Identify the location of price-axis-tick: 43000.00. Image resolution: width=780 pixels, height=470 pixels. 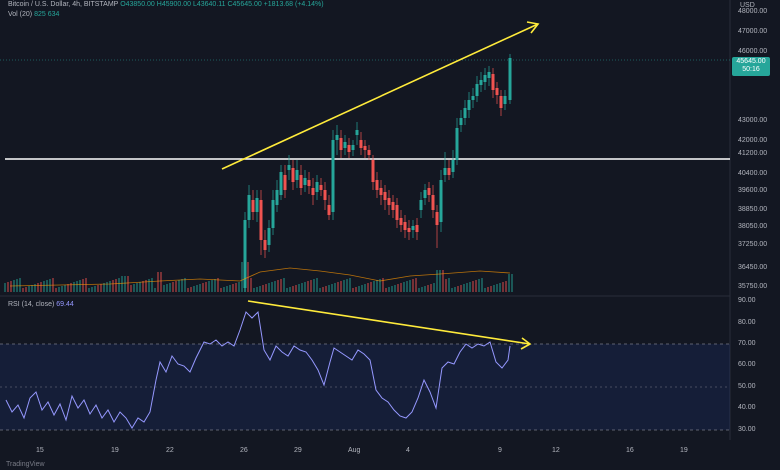
(753, 120).